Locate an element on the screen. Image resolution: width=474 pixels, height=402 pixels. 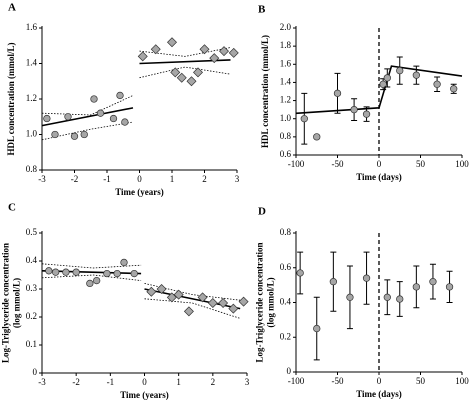
x-axis-title: Time (days) is located at coordinates (379, 394).